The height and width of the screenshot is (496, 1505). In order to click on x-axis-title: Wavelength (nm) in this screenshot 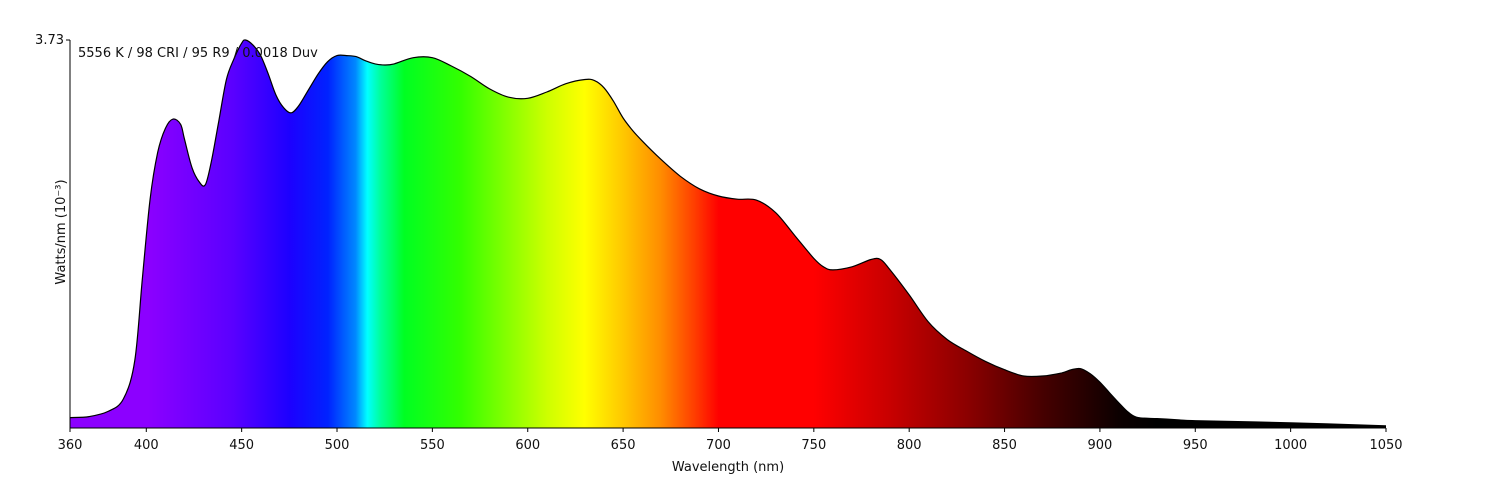, I will do `click(728, 467)`.